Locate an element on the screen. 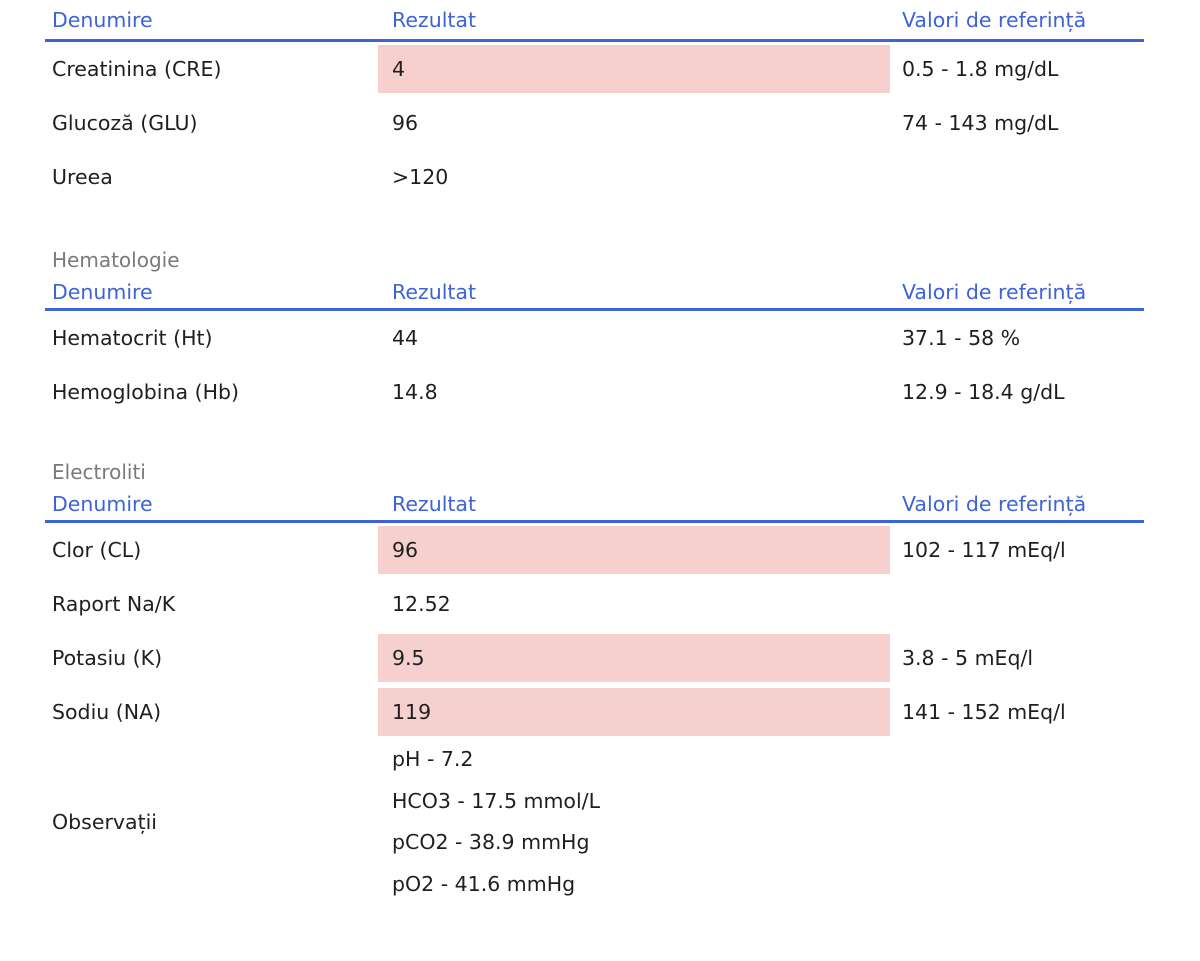  test-reference: 102 - 117 mEq/l is located at coordinates (984, 550).